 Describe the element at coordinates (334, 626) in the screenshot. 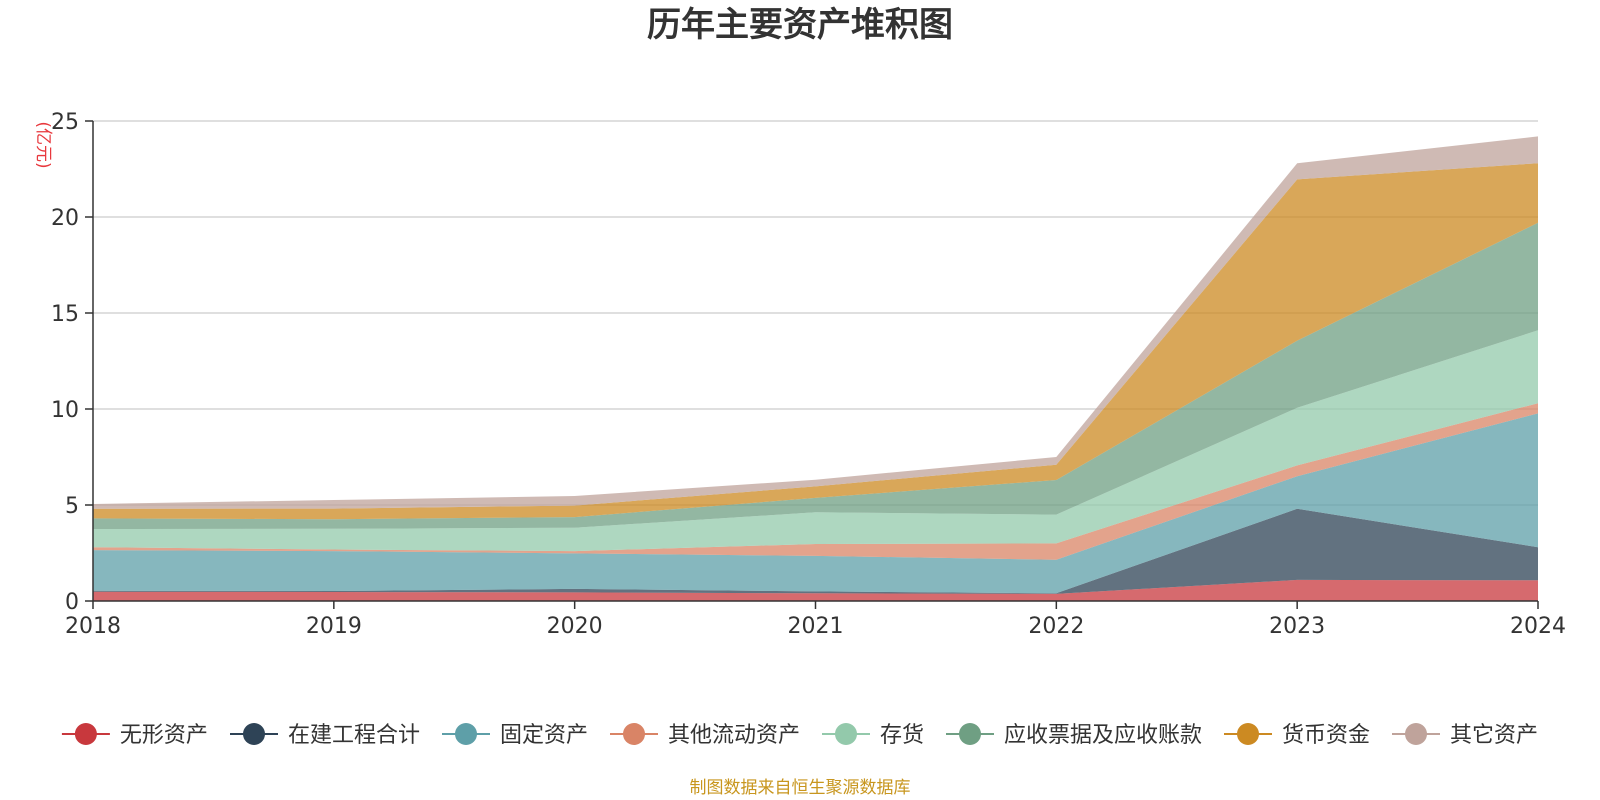

I see `x-tick-label: 2019` at that location.